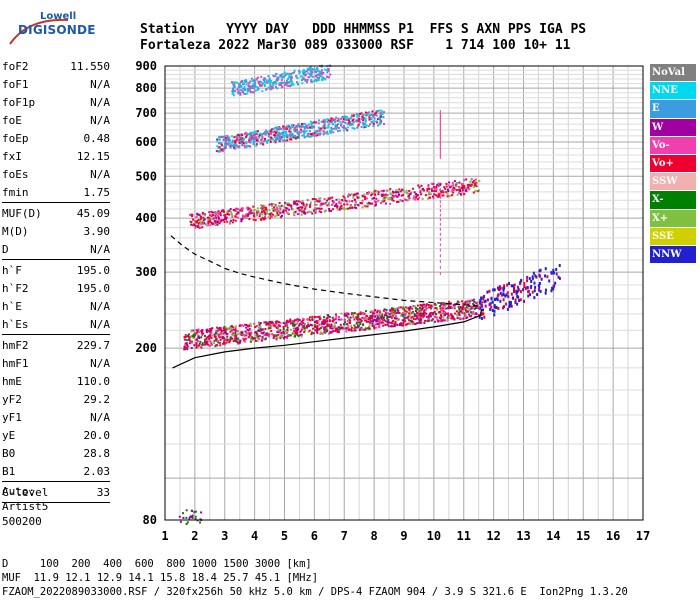  What do you see at coordinates (90, 66) in the screenshot?
I see `param-value: 11.550` at bounding box center [90, 66].